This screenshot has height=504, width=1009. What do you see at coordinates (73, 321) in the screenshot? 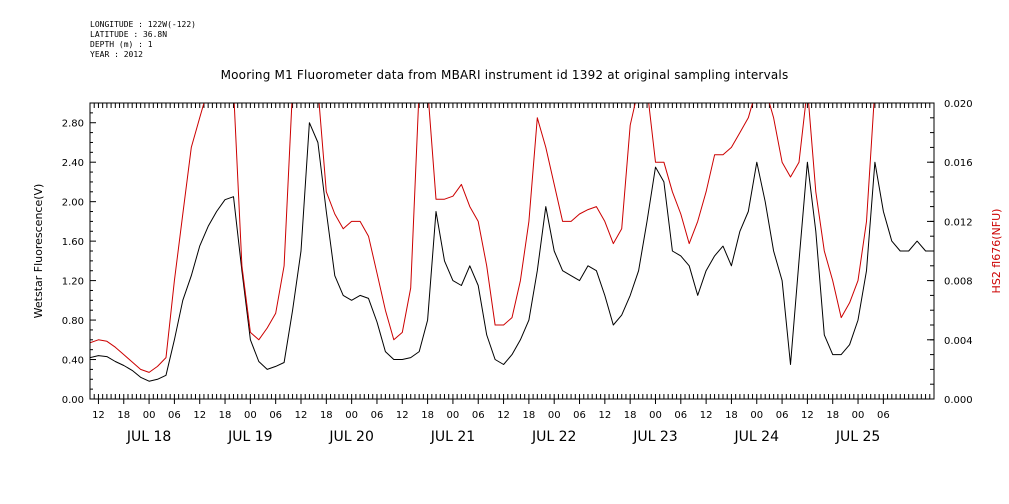
I see `y-left-tick-label: 0.80` at bounding box center [73, 321].